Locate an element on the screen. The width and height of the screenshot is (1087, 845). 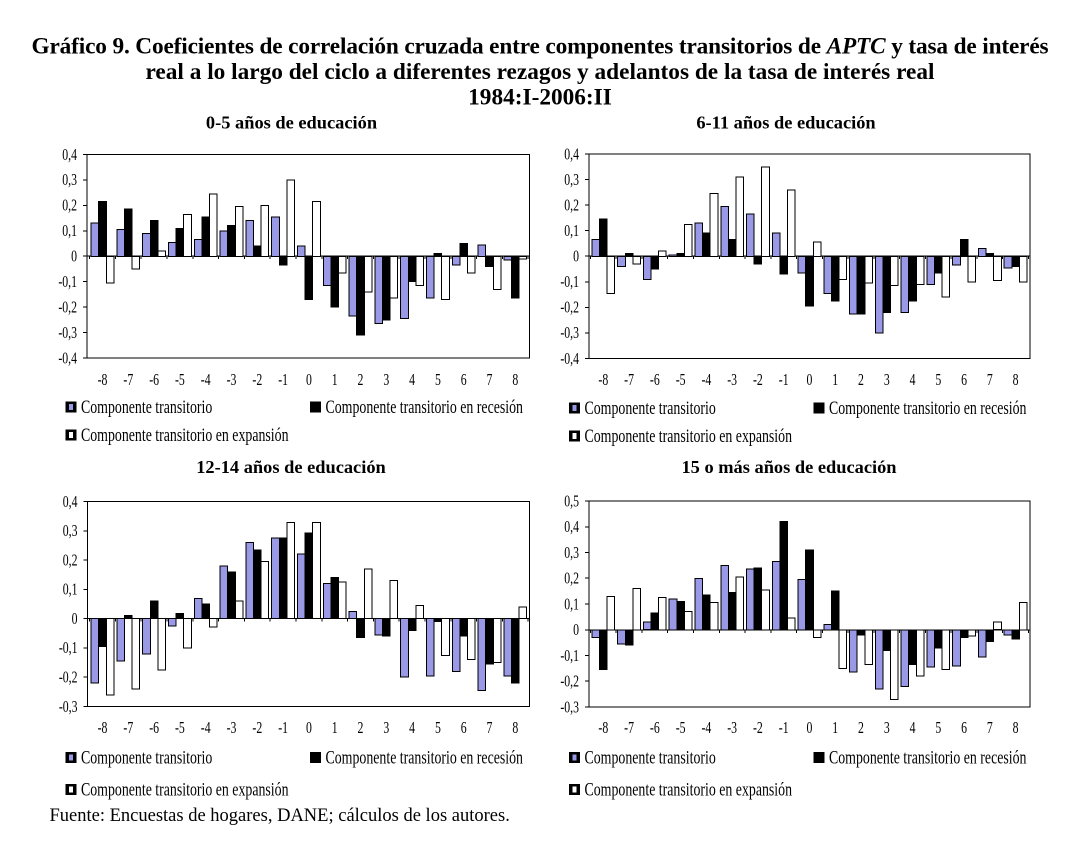
svg-text: 12-14 años de educación is located at coordinates (291, 467).